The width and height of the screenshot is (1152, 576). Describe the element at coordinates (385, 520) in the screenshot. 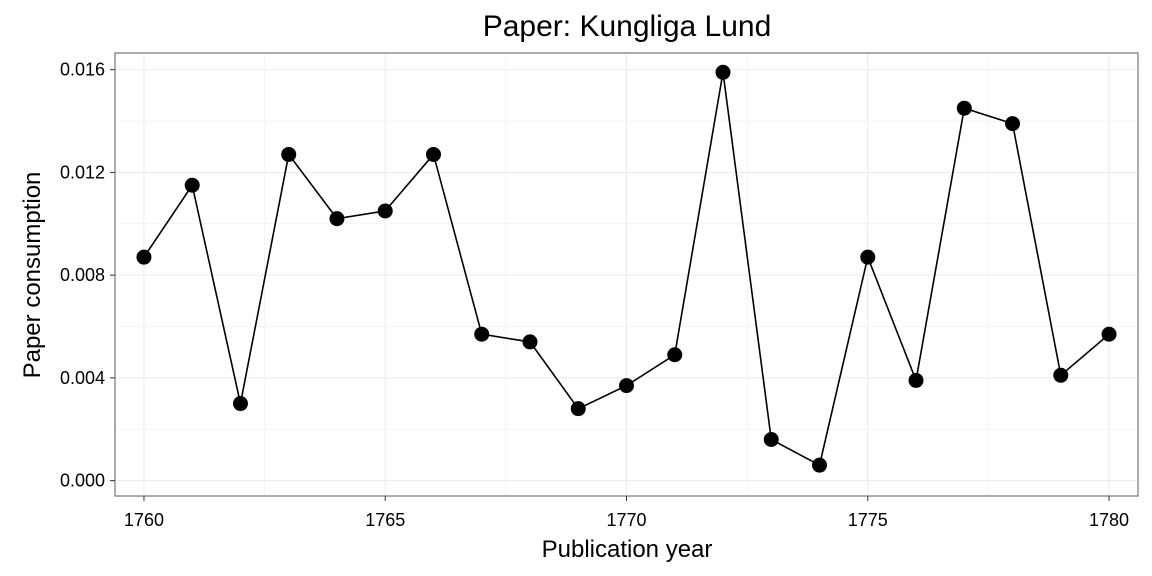

I see `x-tick-label: 1765` at that location.